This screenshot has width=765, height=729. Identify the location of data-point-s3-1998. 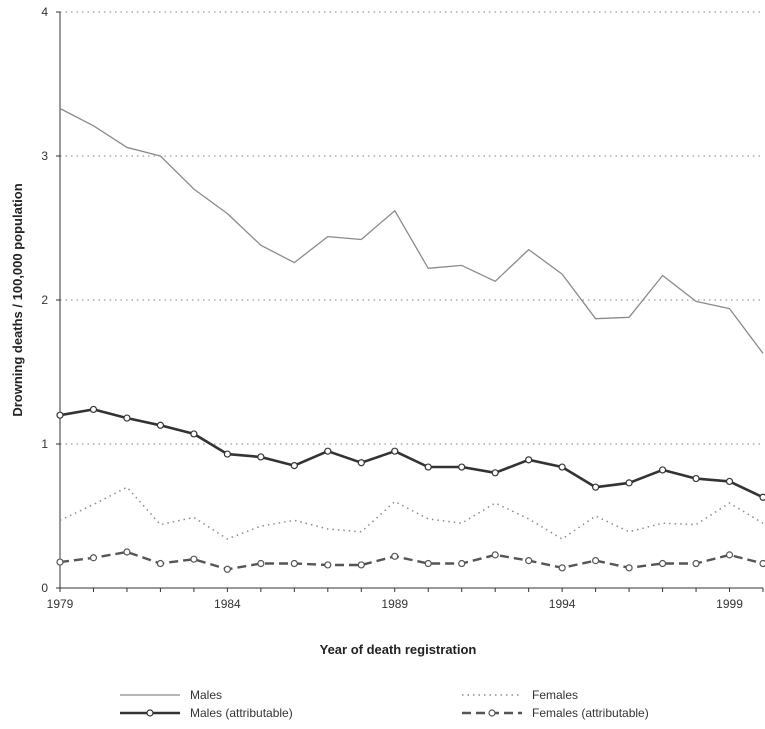
(696, 563).